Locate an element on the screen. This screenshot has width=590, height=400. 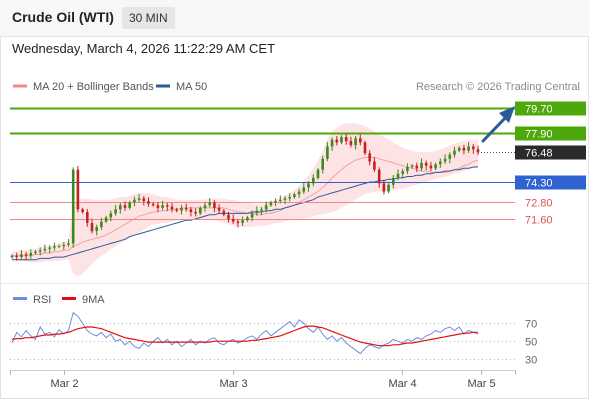
rsi-layer: 70 50 30 is located at coordinates (273, 339).